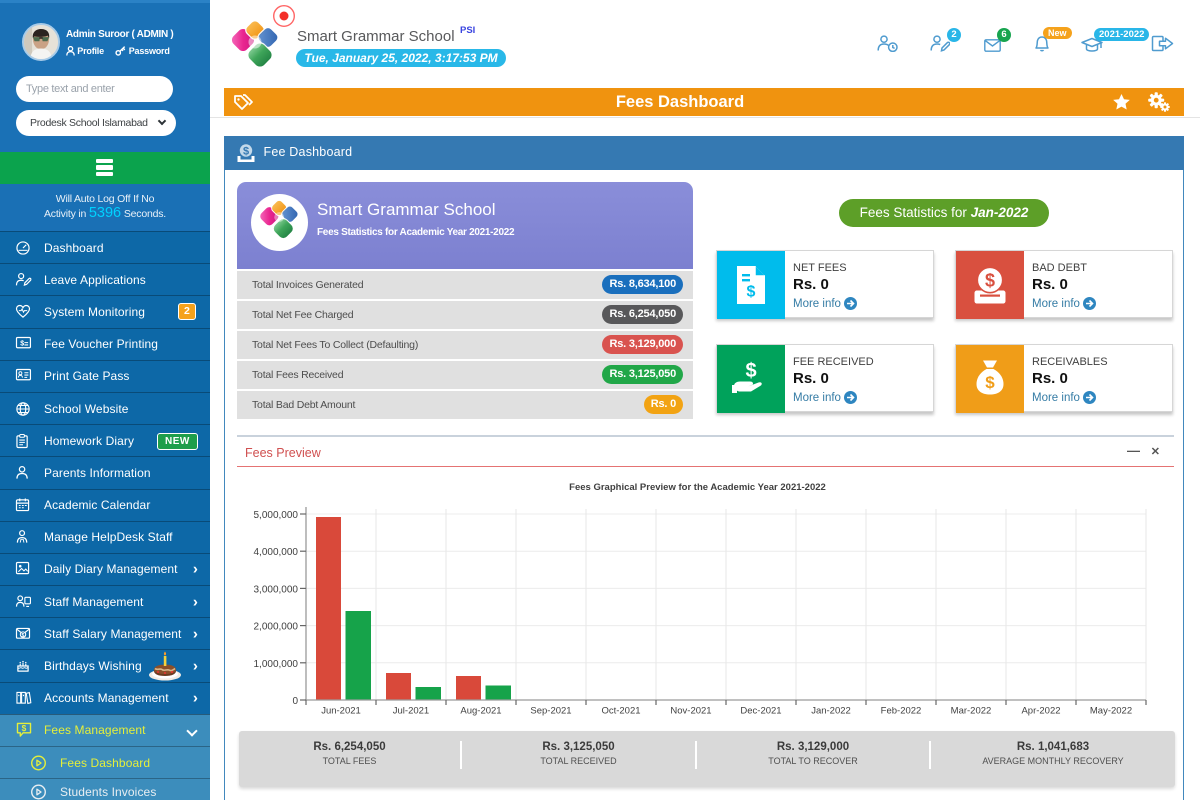 The width and height of the screenshot is (1200, 800). I want to click on svg-text: Aug-2021, so click(480, 711).